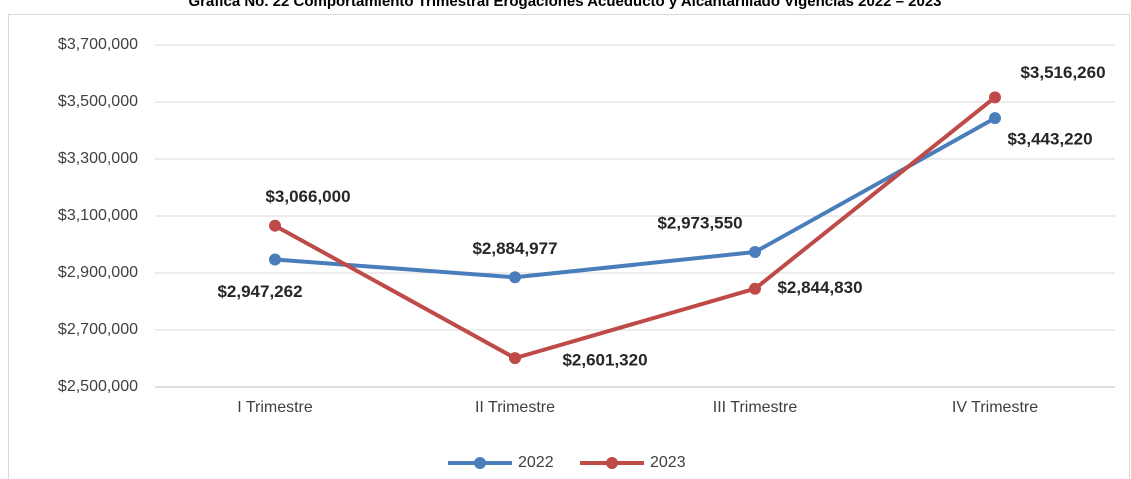 The width and height of the screenshot is (1131, 479). What do you see at coordinates (98, 386) in the screenshot?
I see `y-tick-label: $2,500,000` at bounding box center [98, 386].